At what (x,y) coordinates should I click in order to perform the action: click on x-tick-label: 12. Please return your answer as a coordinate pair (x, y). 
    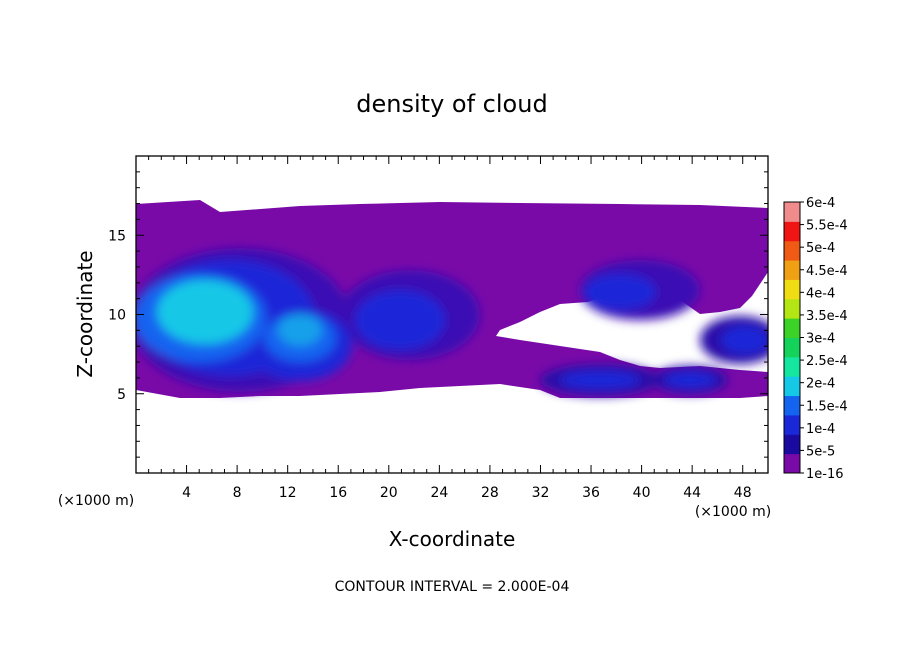
    Looking at the image, I should click on (288, 493).